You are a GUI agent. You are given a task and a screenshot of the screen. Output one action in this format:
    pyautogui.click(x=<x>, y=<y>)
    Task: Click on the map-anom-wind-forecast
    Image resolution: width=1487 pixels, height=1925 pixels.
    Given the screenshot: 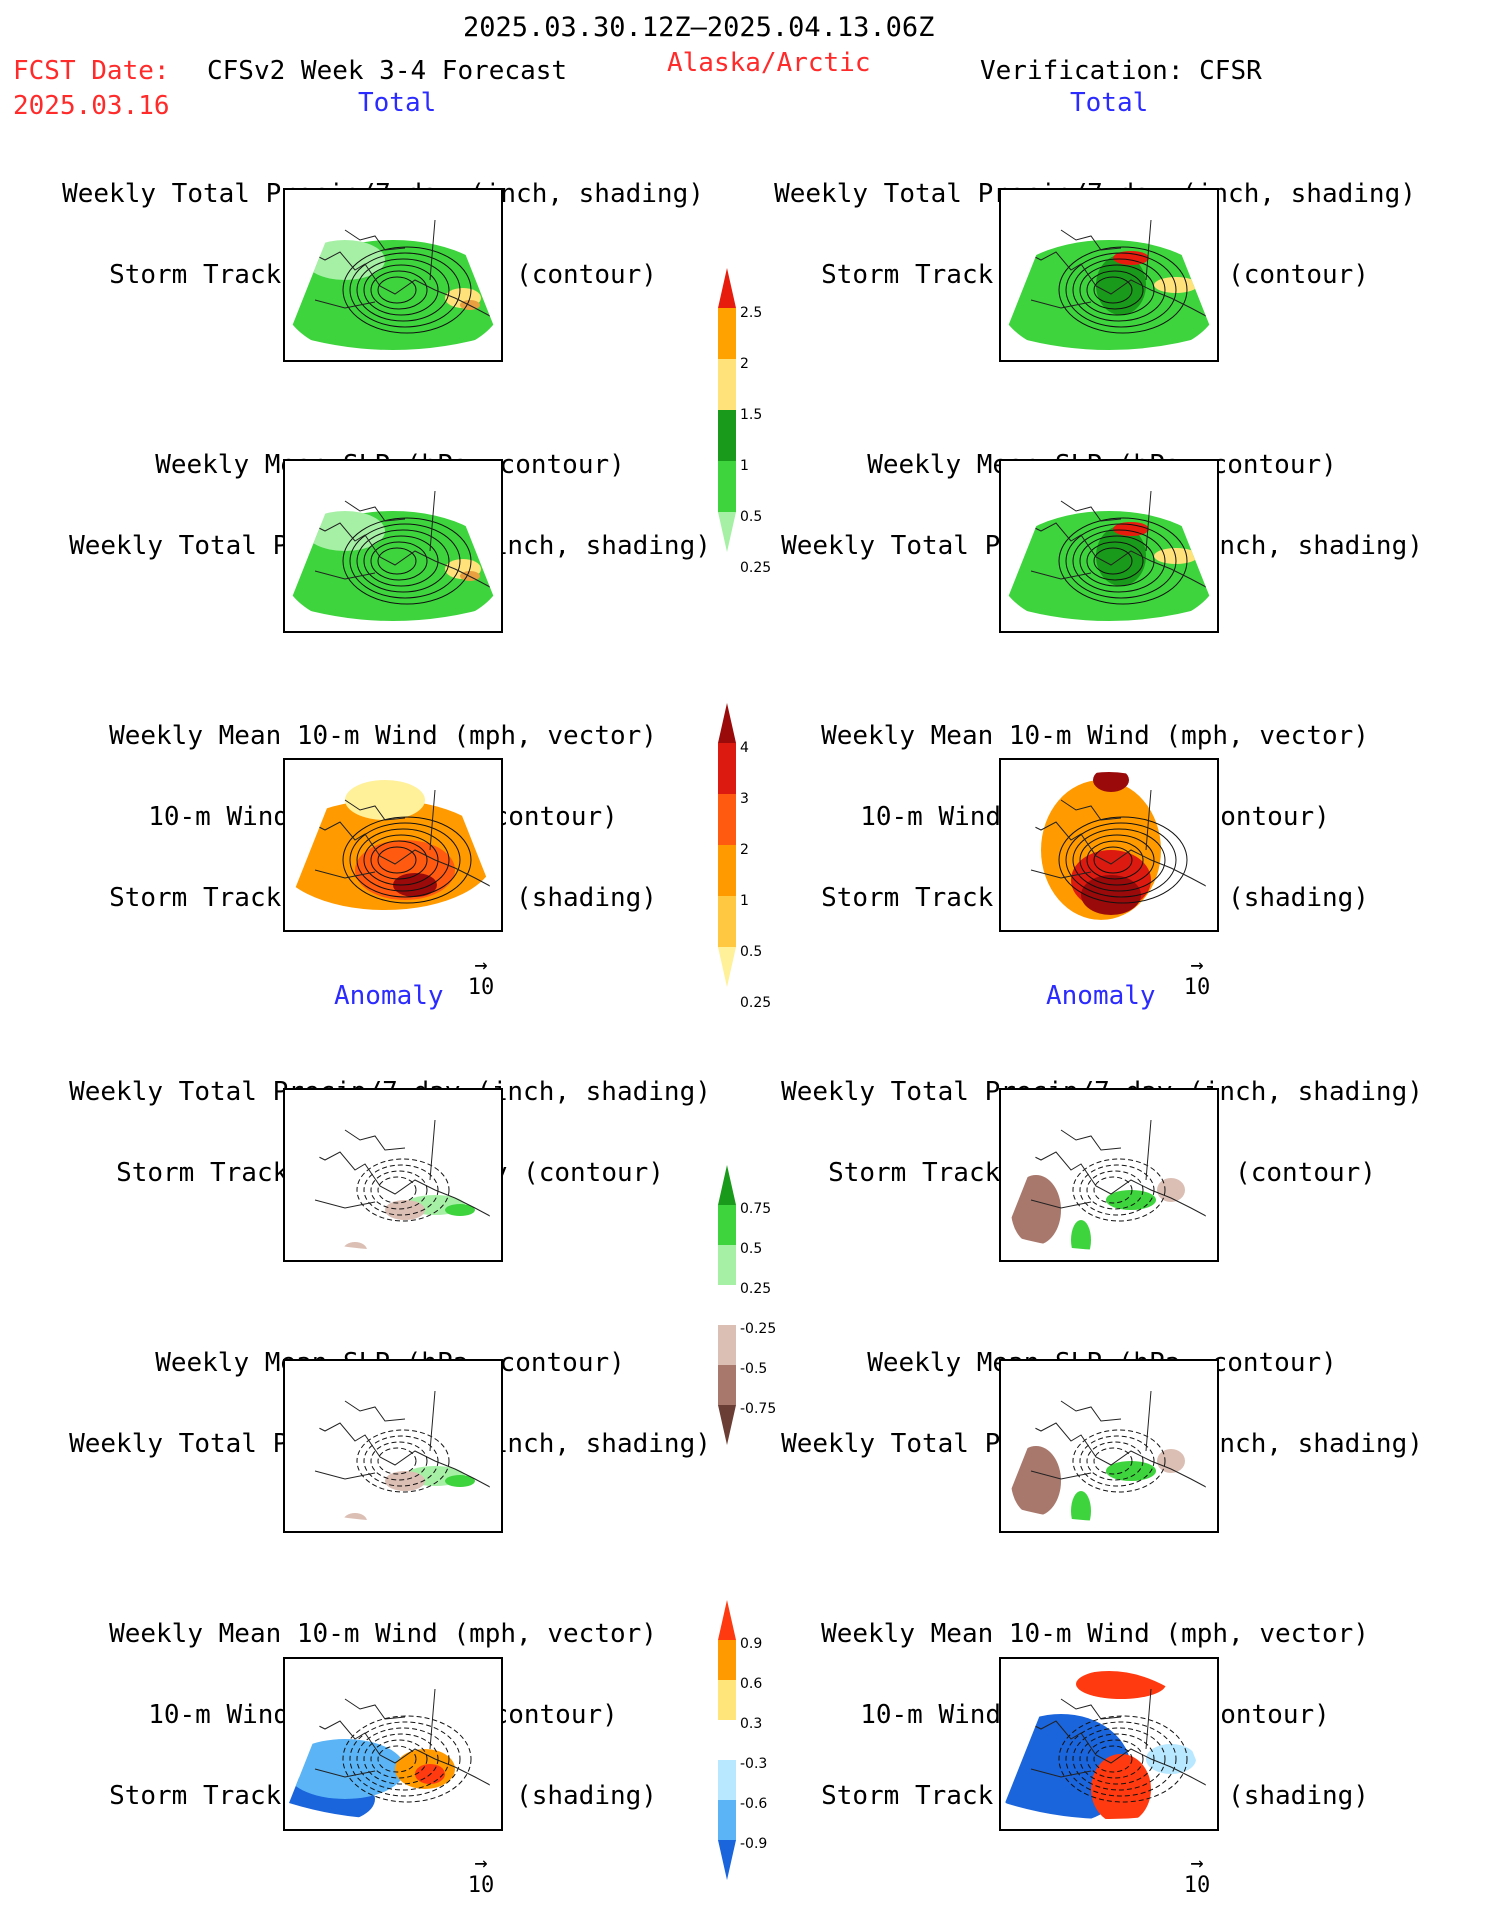 What is the action you would take?
    pyautogui.click(x=393, y=1744)
    